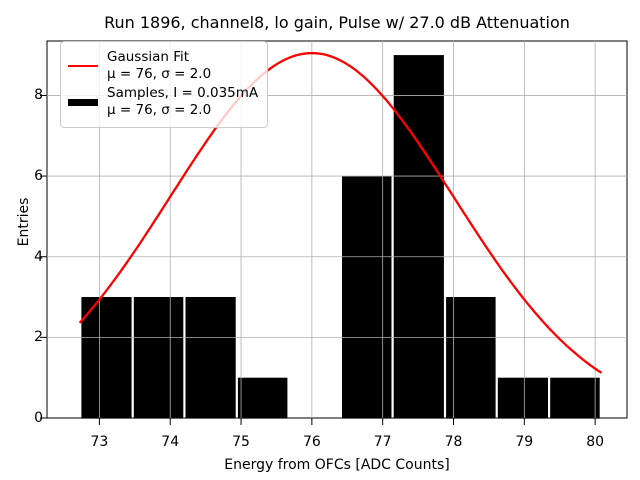  Describe the element at coordinates (595, 442) in the screenshot. I see `x-tick-label: 80` at that location.